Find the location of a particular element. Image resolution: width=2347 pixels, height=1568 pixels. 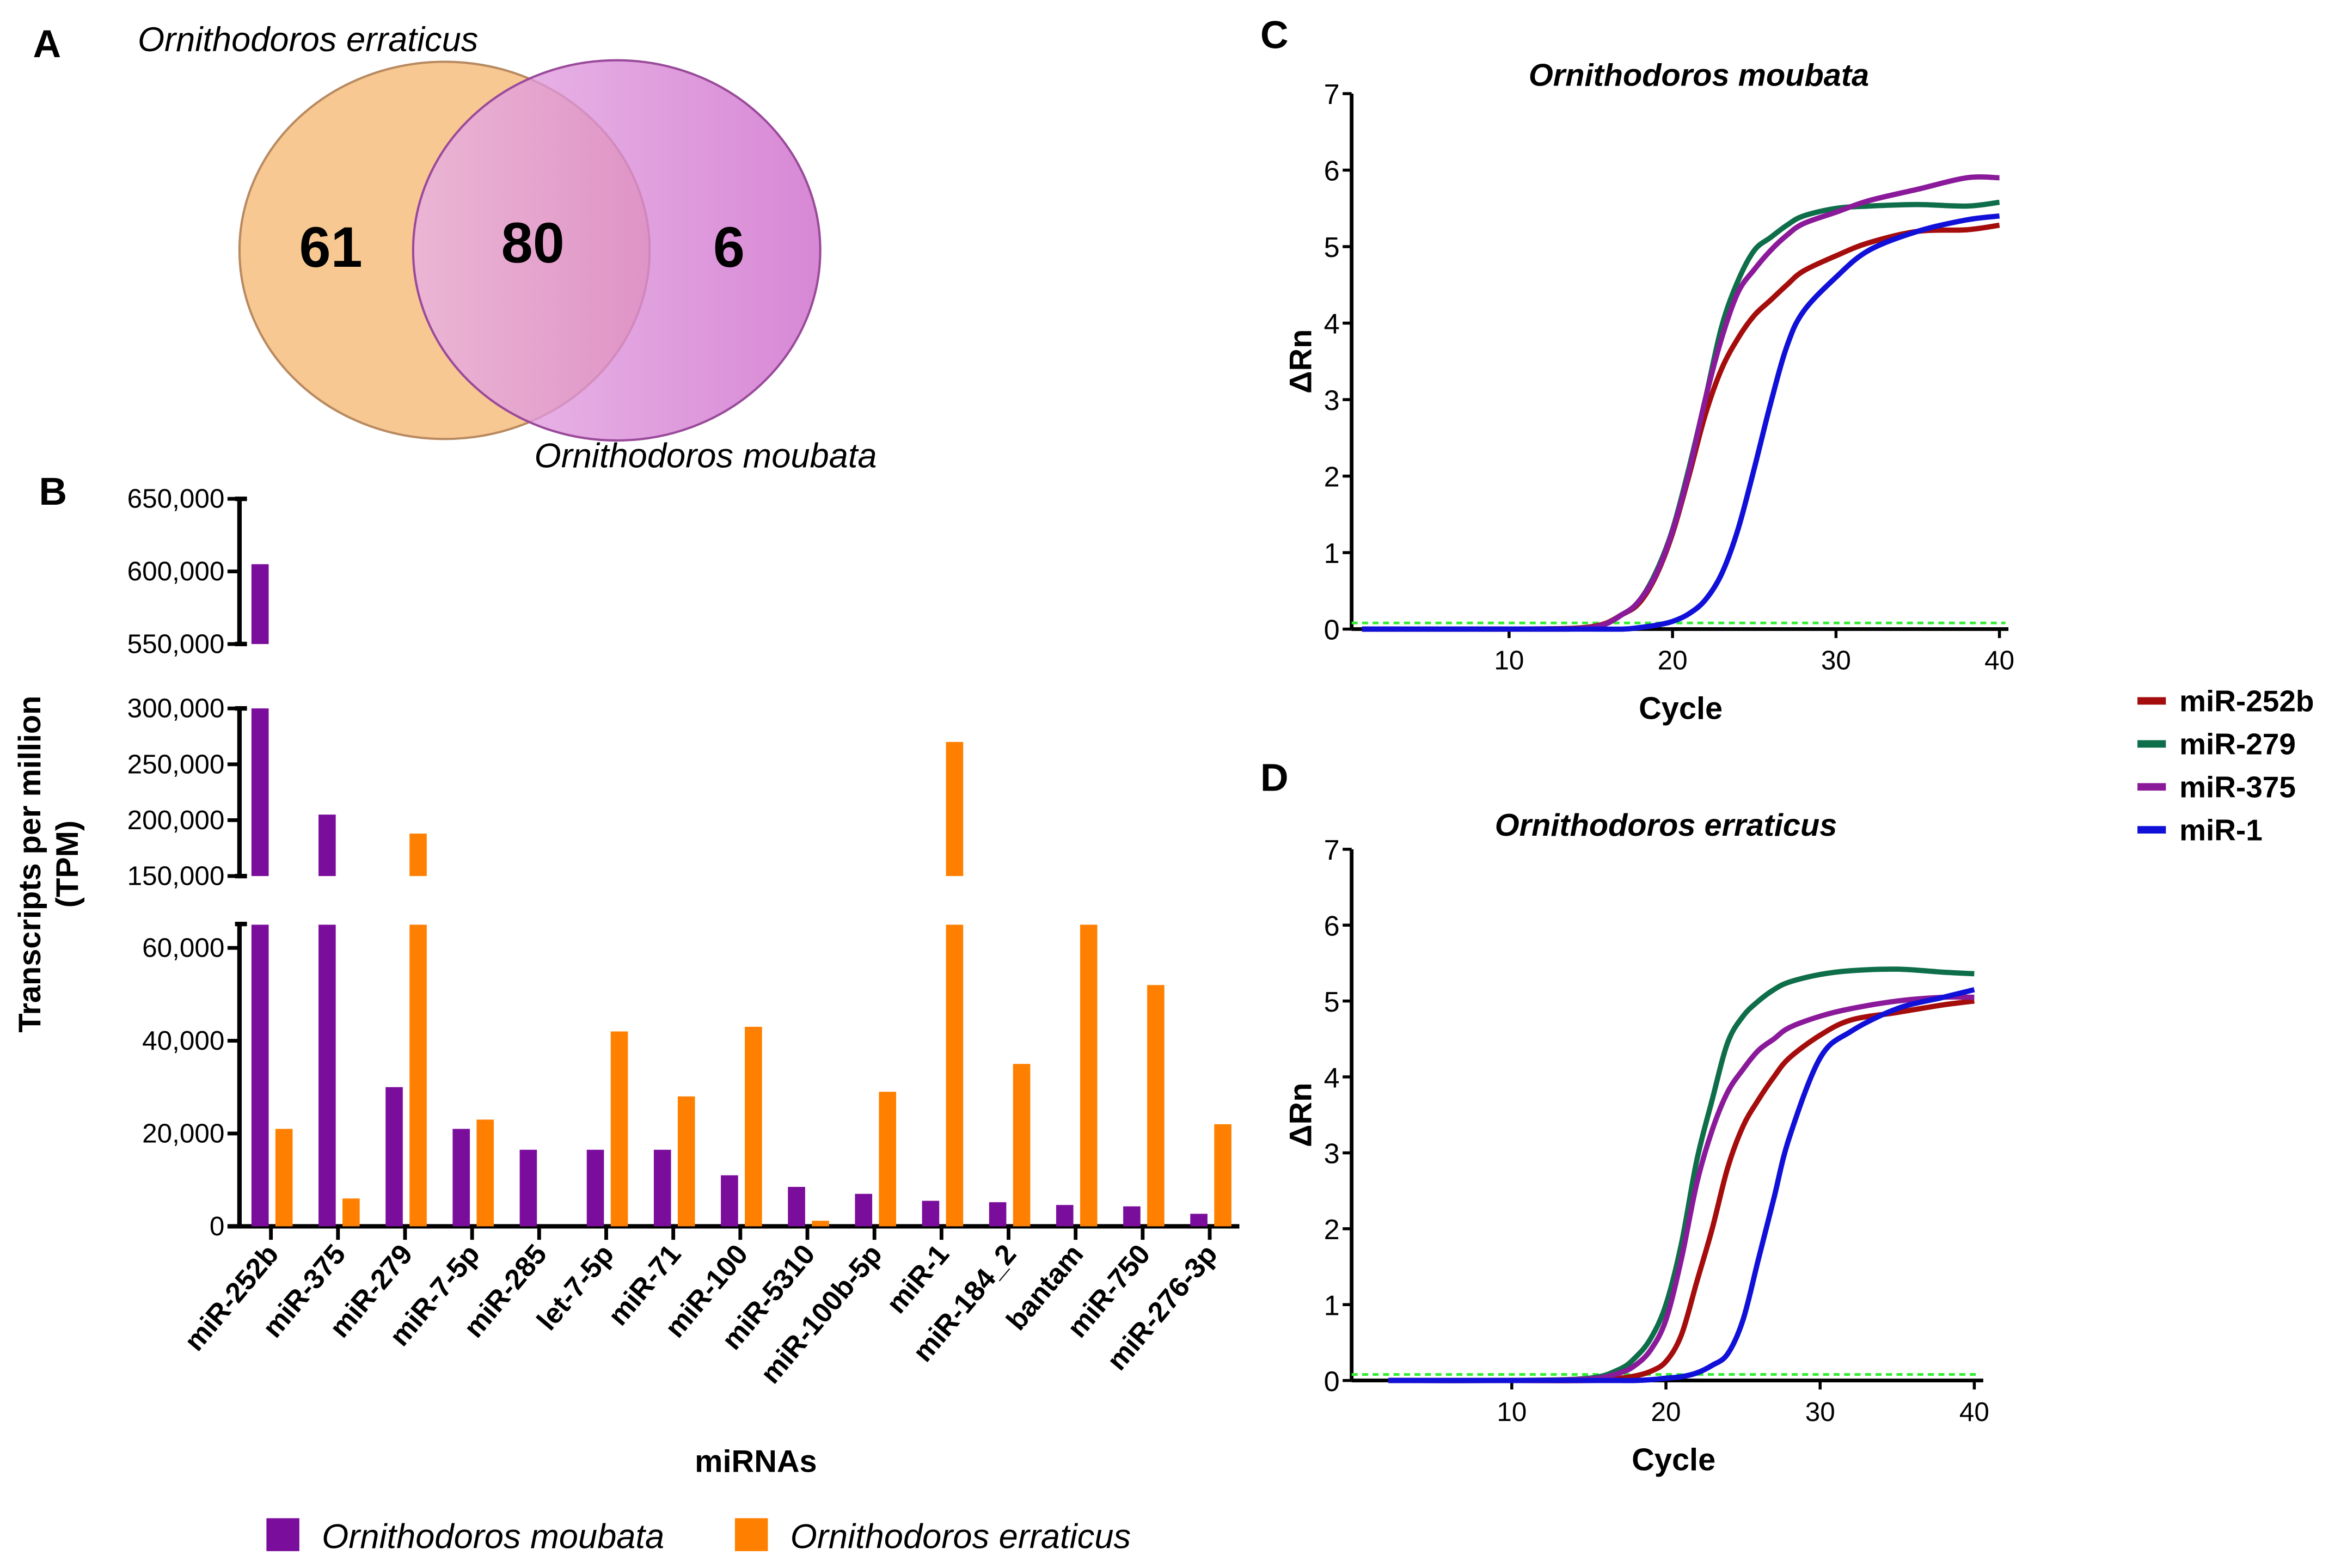

legend-label-erraticus: Ornithodoros erraticus is located at coordinates (961, 1537).